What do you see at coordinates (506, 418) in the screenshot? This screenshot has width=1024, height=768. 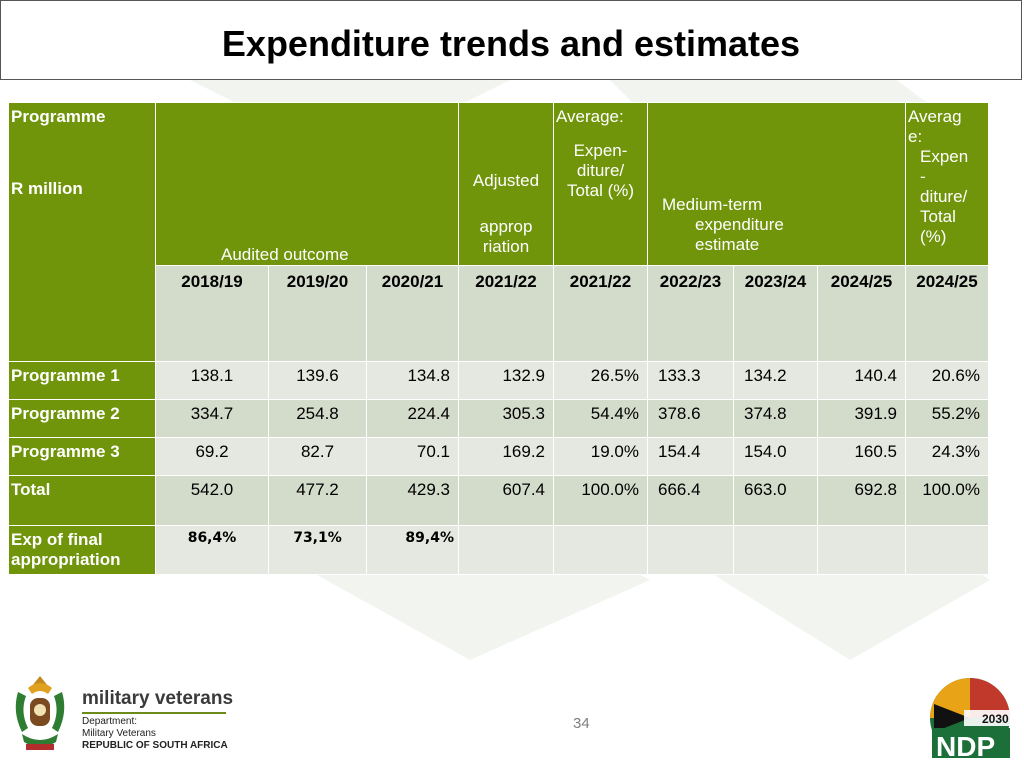 I see `table-cell: 305.3` at bounding box center [506, 418].